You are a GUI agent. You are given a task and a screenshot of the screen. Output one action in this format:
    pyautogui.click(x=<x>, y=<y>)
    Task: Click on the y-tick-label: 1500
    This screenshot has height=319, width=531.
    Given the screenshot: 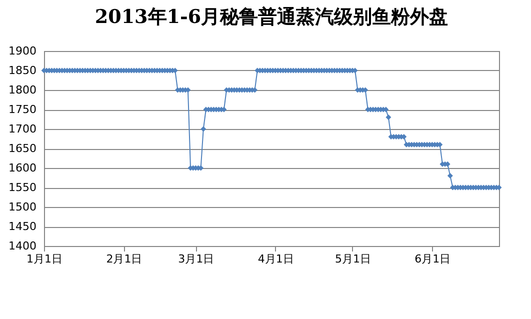 What is the action you would take?
    pyautogui.click(x=22, y=207)
    